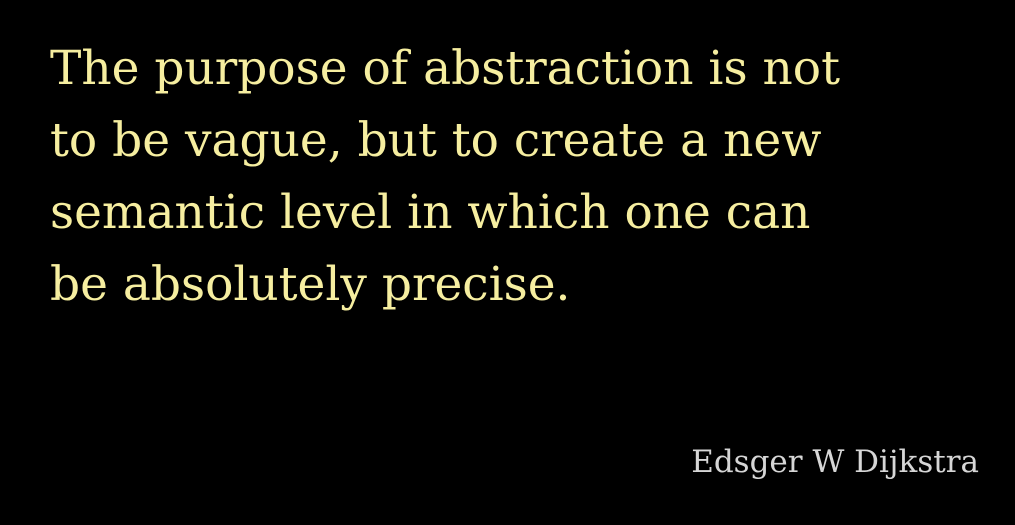 This screenshot has width=1015, height=525. I want to click on quote-line: be absolutely precise., so click(310, 284).